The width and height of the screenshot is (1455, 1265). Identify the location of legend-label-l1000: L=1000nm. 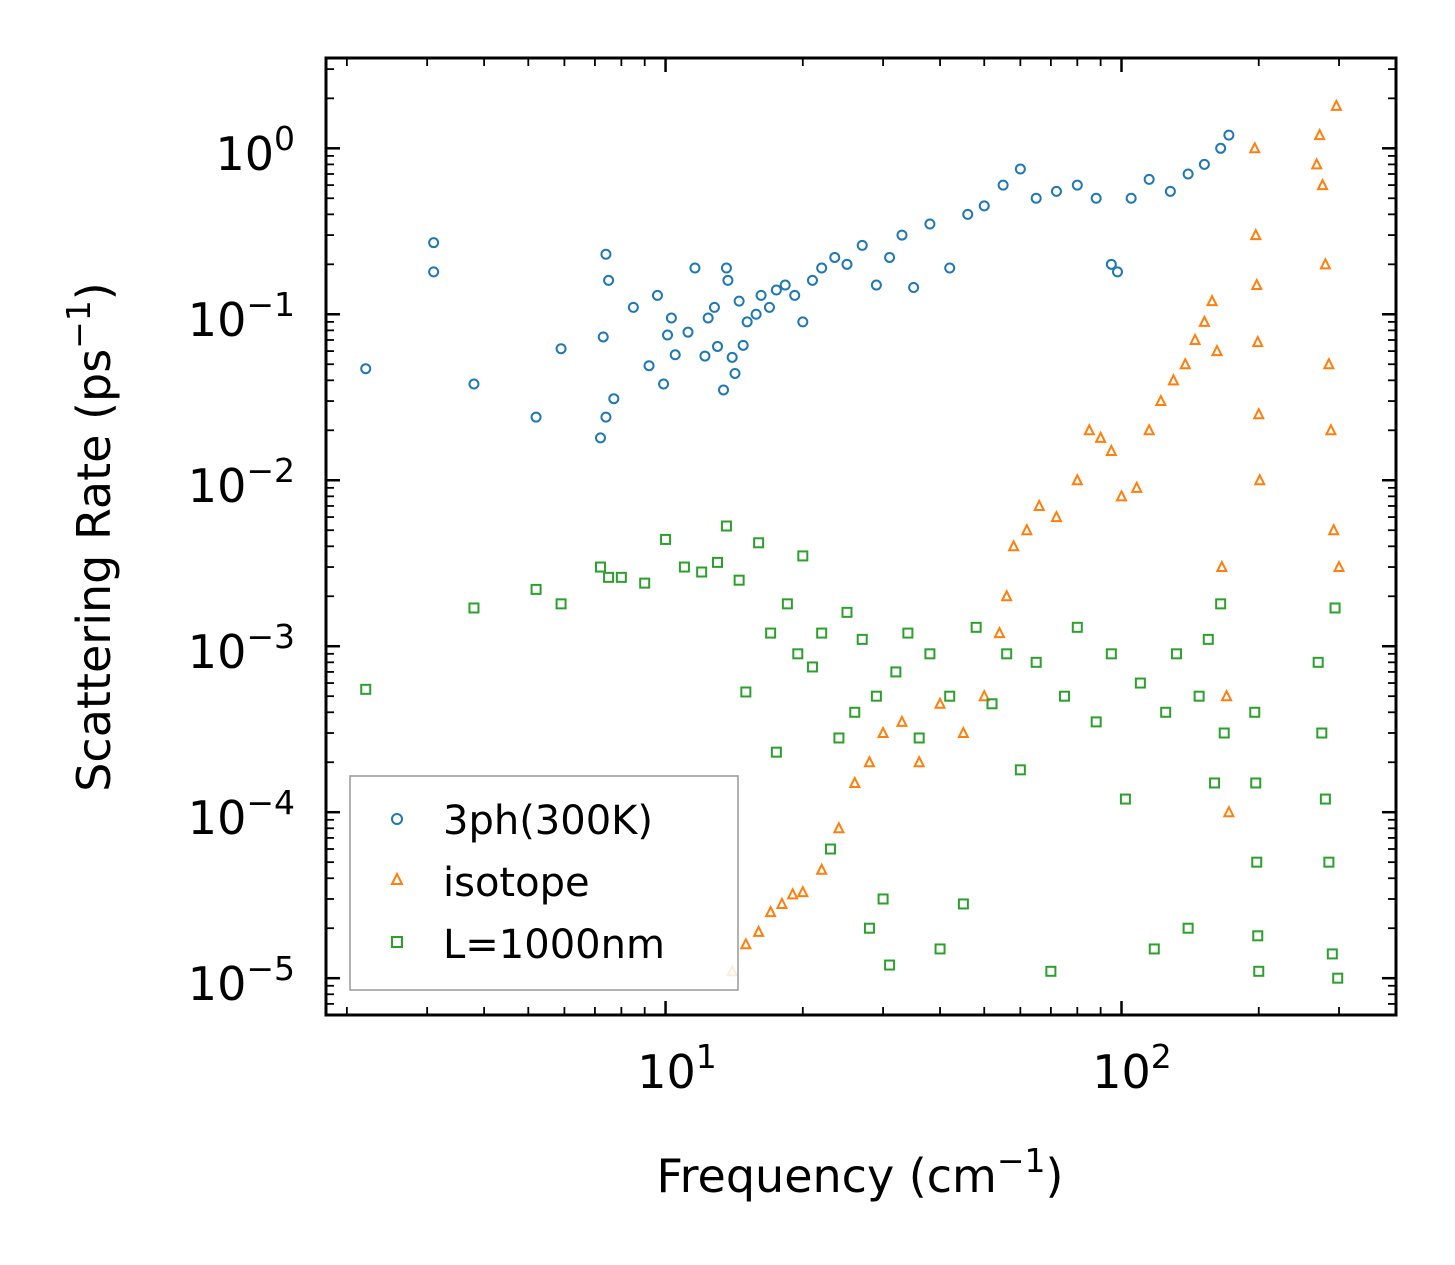
(554, 945).